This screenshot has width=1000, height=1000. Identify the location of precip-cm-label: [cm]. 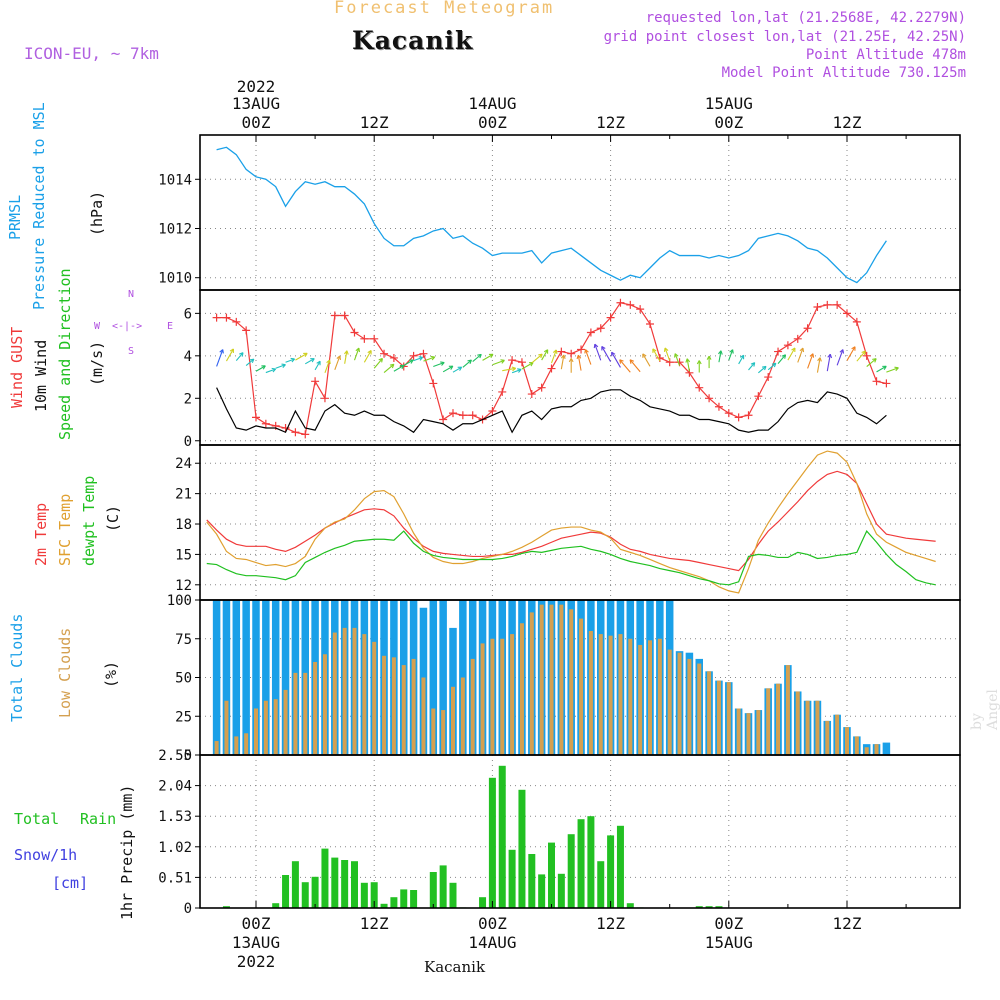
(70, 883).